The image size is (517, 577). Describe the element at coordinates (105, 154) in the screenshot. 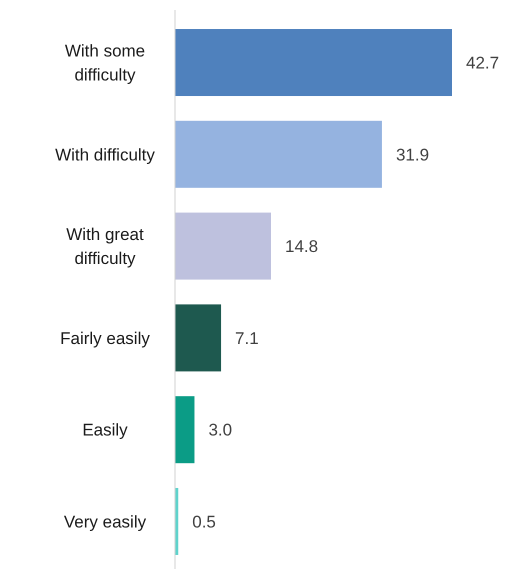

I see `y-tick-label: With difficulty` at that location.